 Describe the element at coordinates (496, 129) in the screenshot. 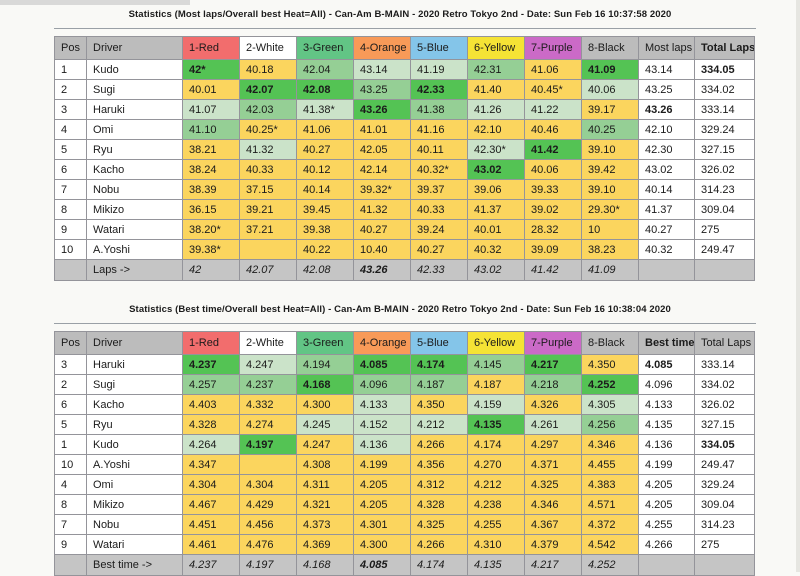

I see `heat-time-cell: 42.10` at that location.